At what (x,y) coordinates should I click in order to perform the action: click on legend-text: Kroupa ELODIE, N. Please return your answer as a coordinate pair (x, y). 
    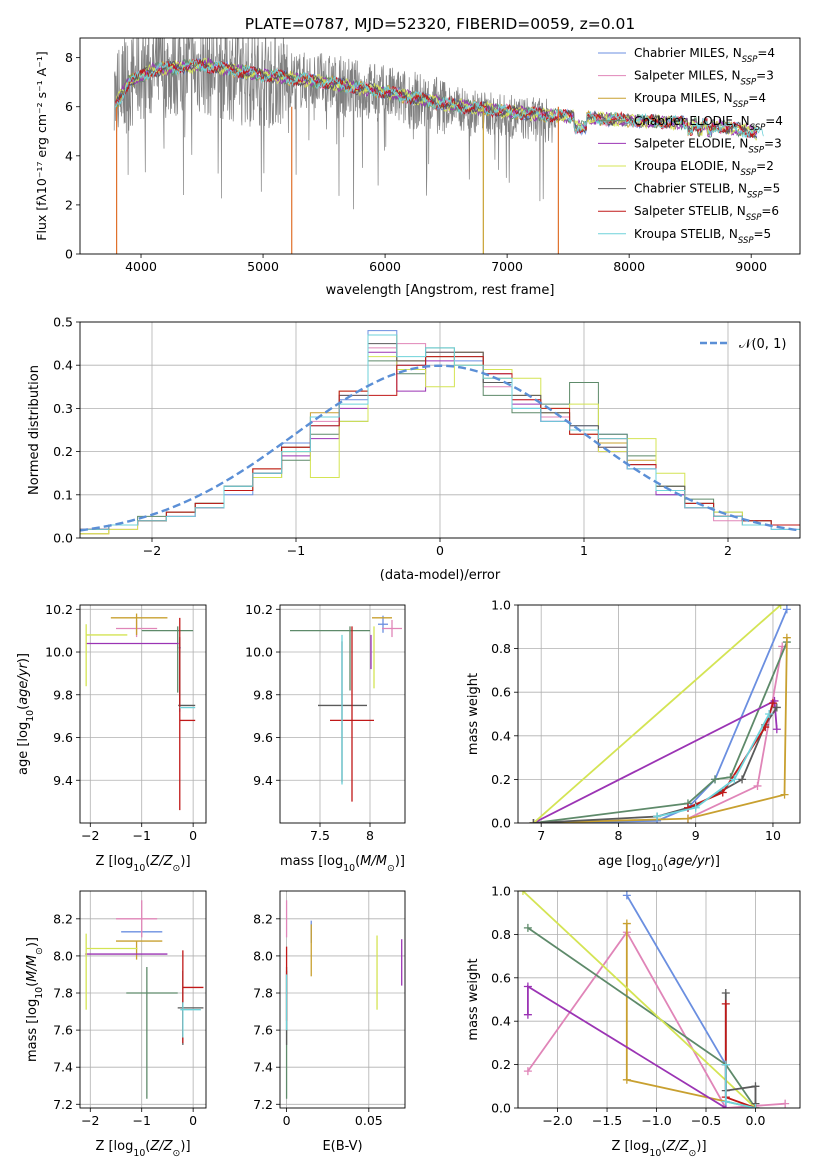
    Looking at the image, I should click on (687, 166).